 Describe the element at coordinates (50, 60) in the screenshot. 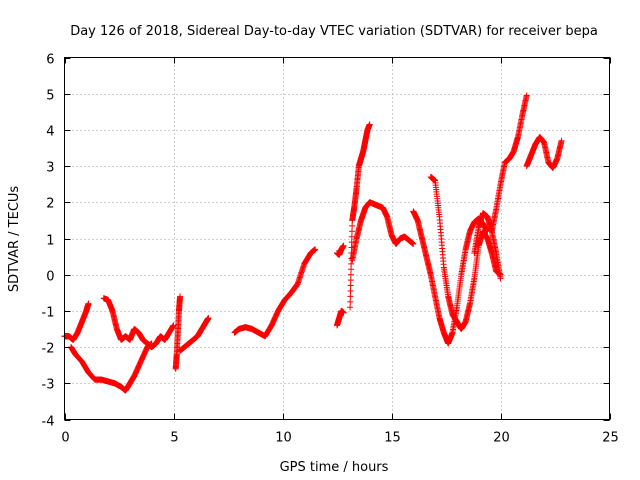

I see `y-tick-label: 6` at that location.